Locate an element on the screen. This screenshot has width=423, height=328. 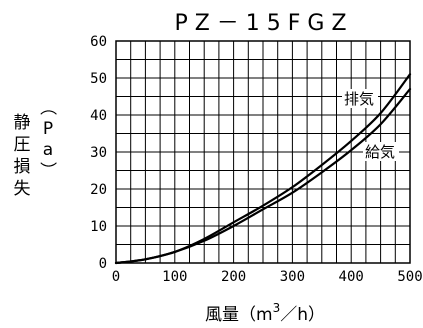
y-axis-label-unit-char: （ is located at coordinates (47, 107).